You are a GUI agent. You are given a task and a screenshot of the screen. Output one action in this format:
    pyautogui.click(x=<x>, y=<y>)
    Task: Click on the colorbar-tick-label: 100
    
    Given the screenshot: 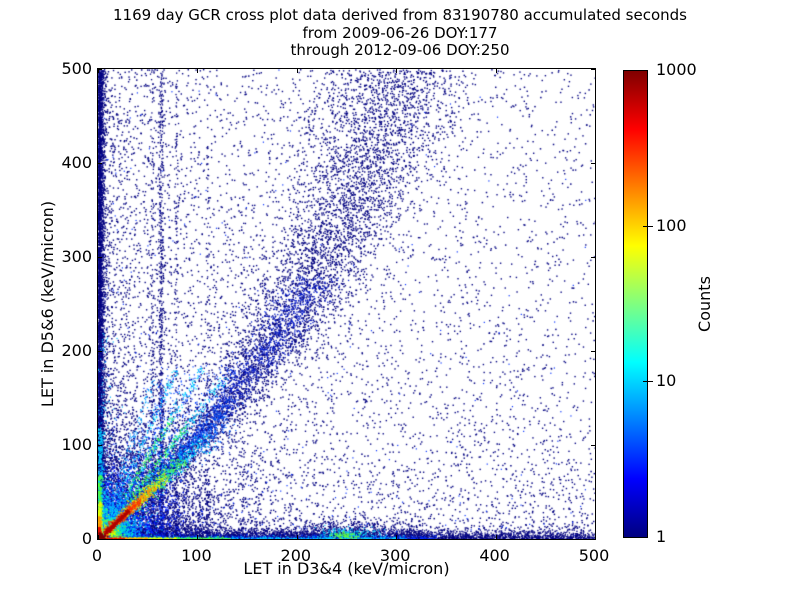 What is the action you would take?
    pyautogui.click(x=671, y=225)
    